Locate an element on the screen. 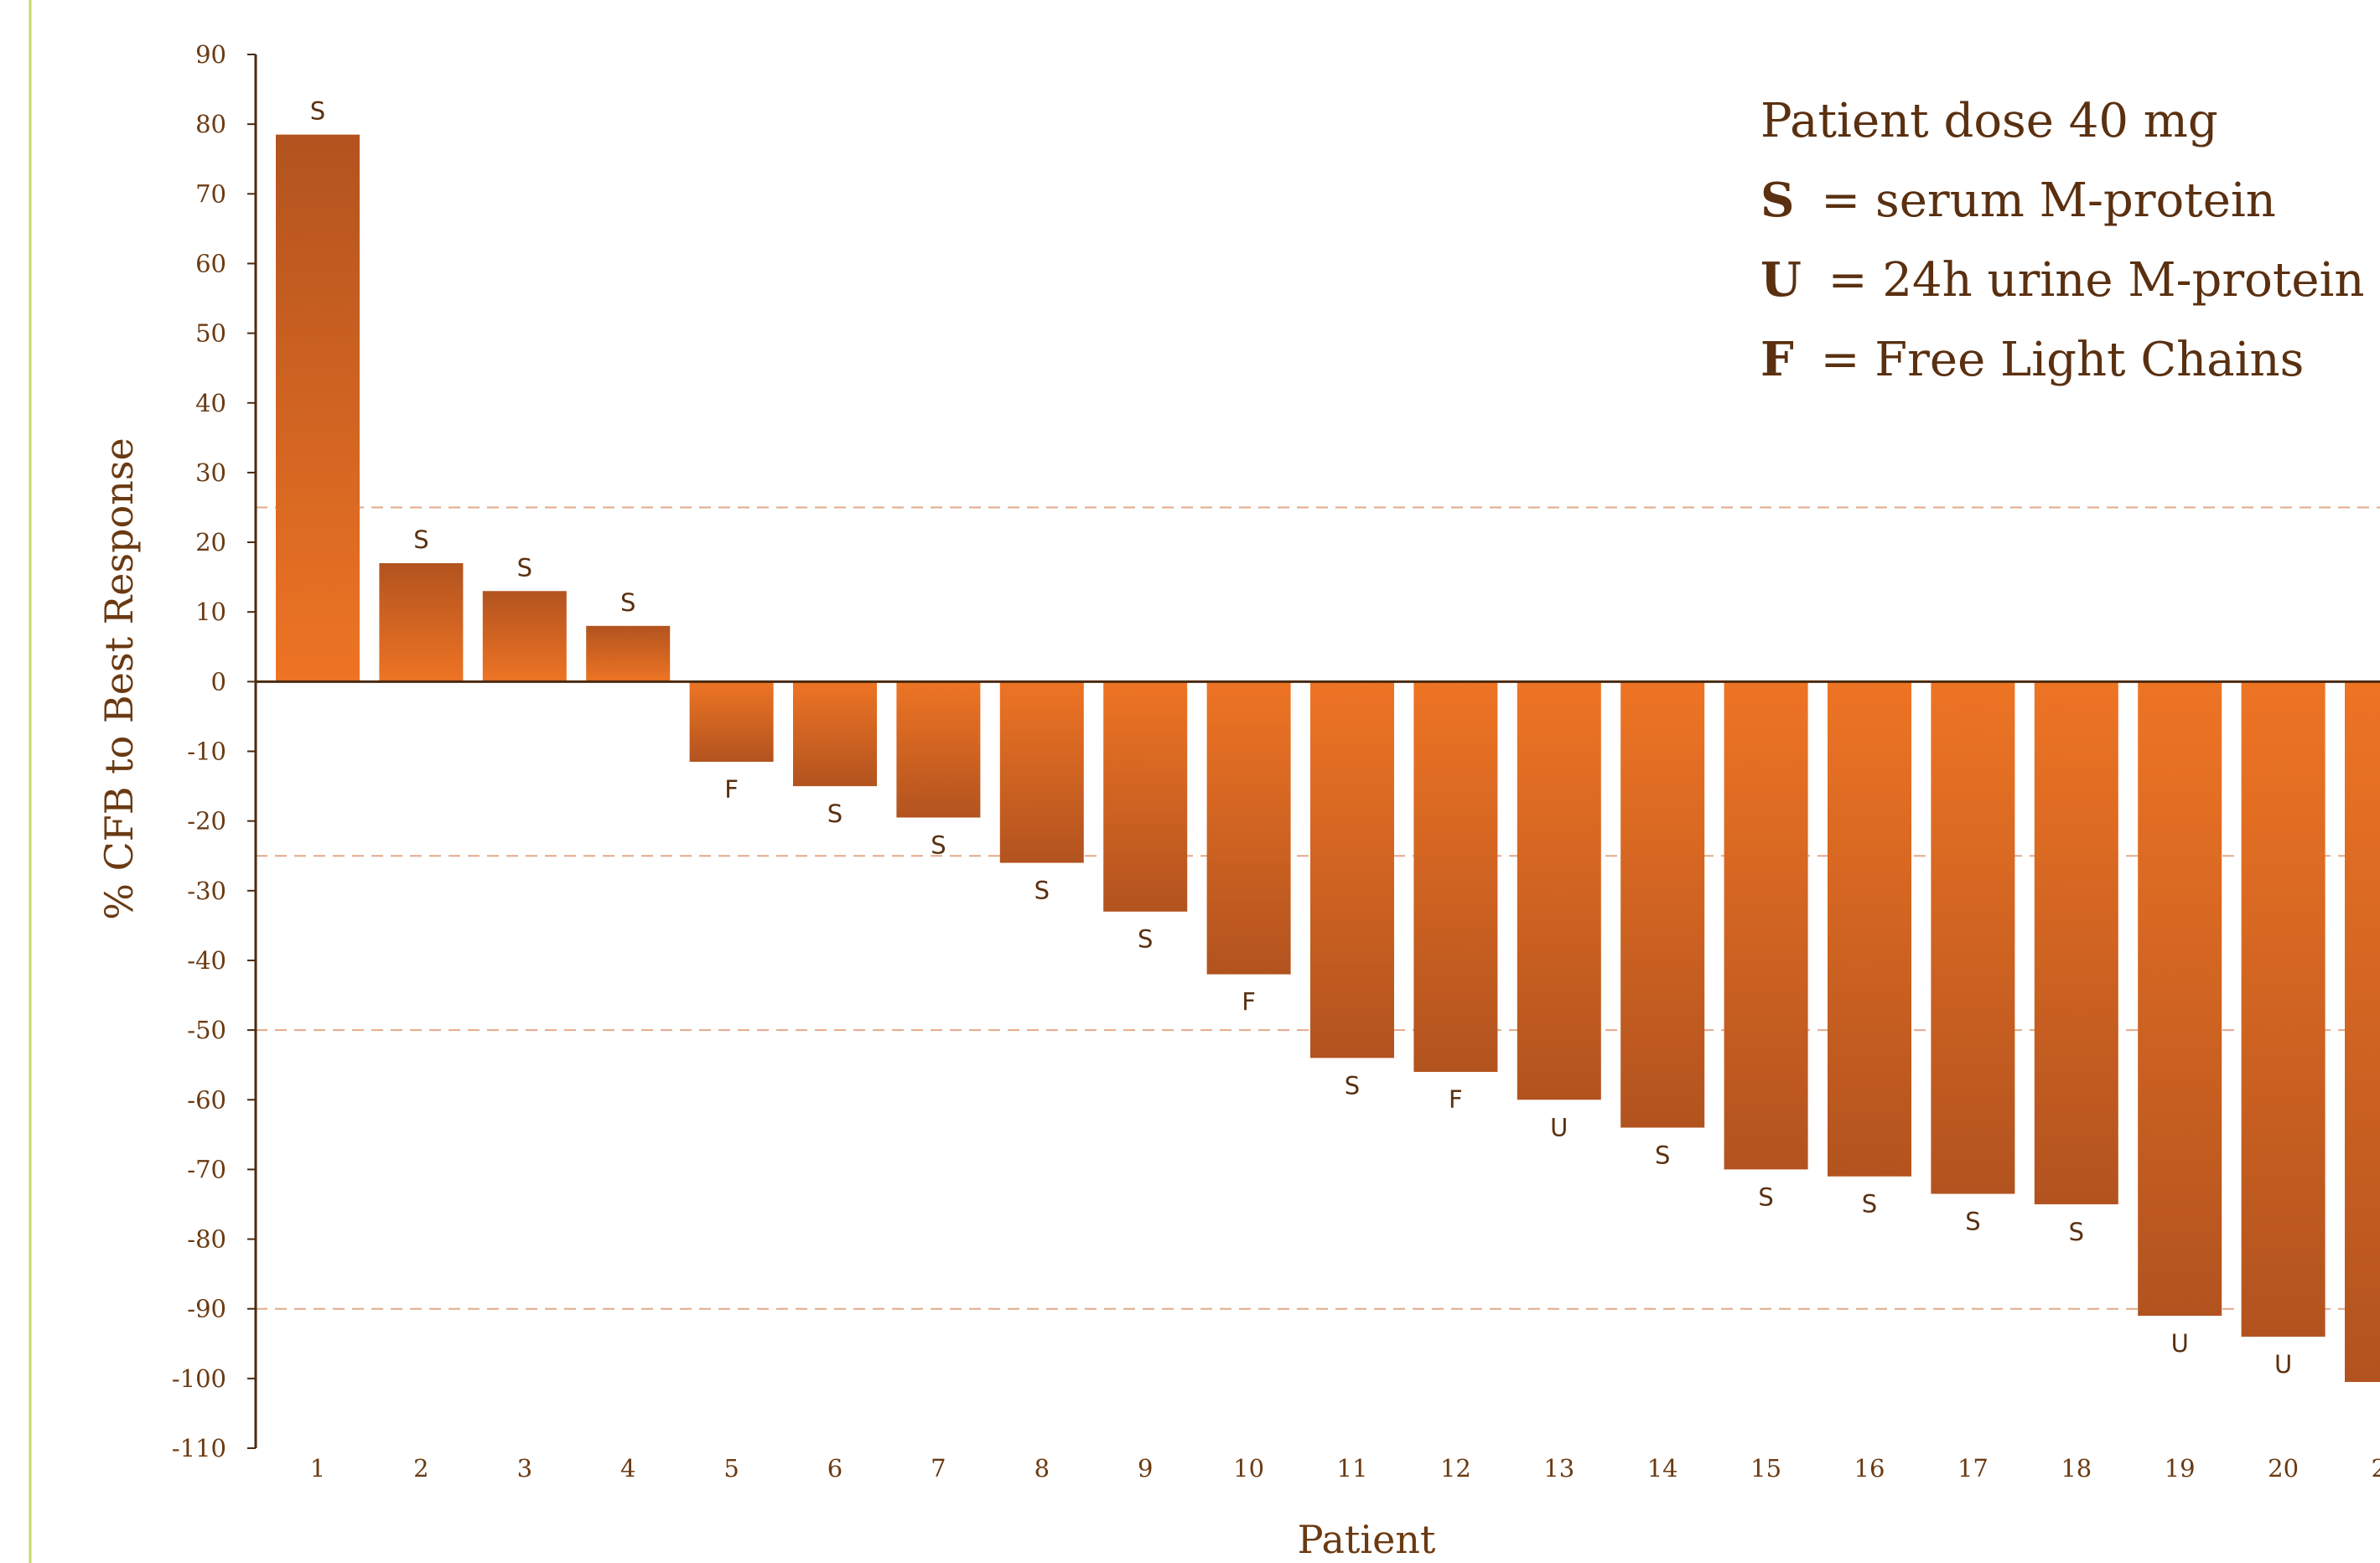 This screenshot has width=2380, height=1563. y-tick-label: 20 is located at coordinates (210, 542).